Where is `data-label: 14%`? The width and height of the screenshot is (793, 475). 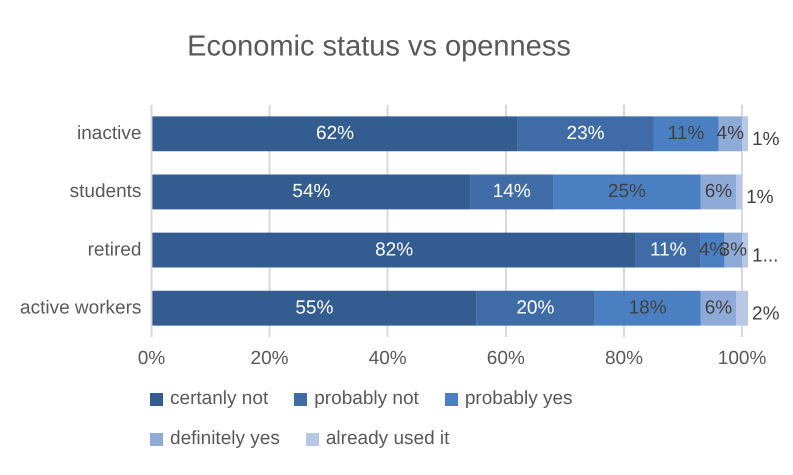 data-label: 14% is located at coordinates (511, 191).